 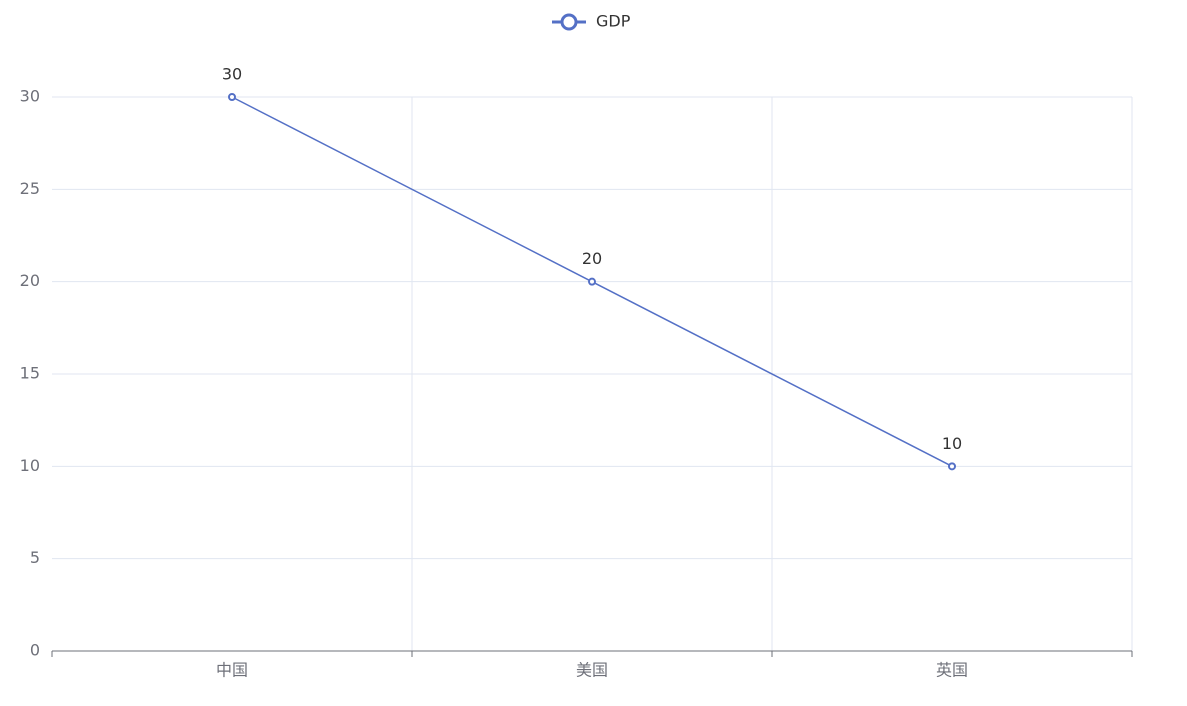 I want to click on x-tick-label: 美国, so click(x=592, y=670).